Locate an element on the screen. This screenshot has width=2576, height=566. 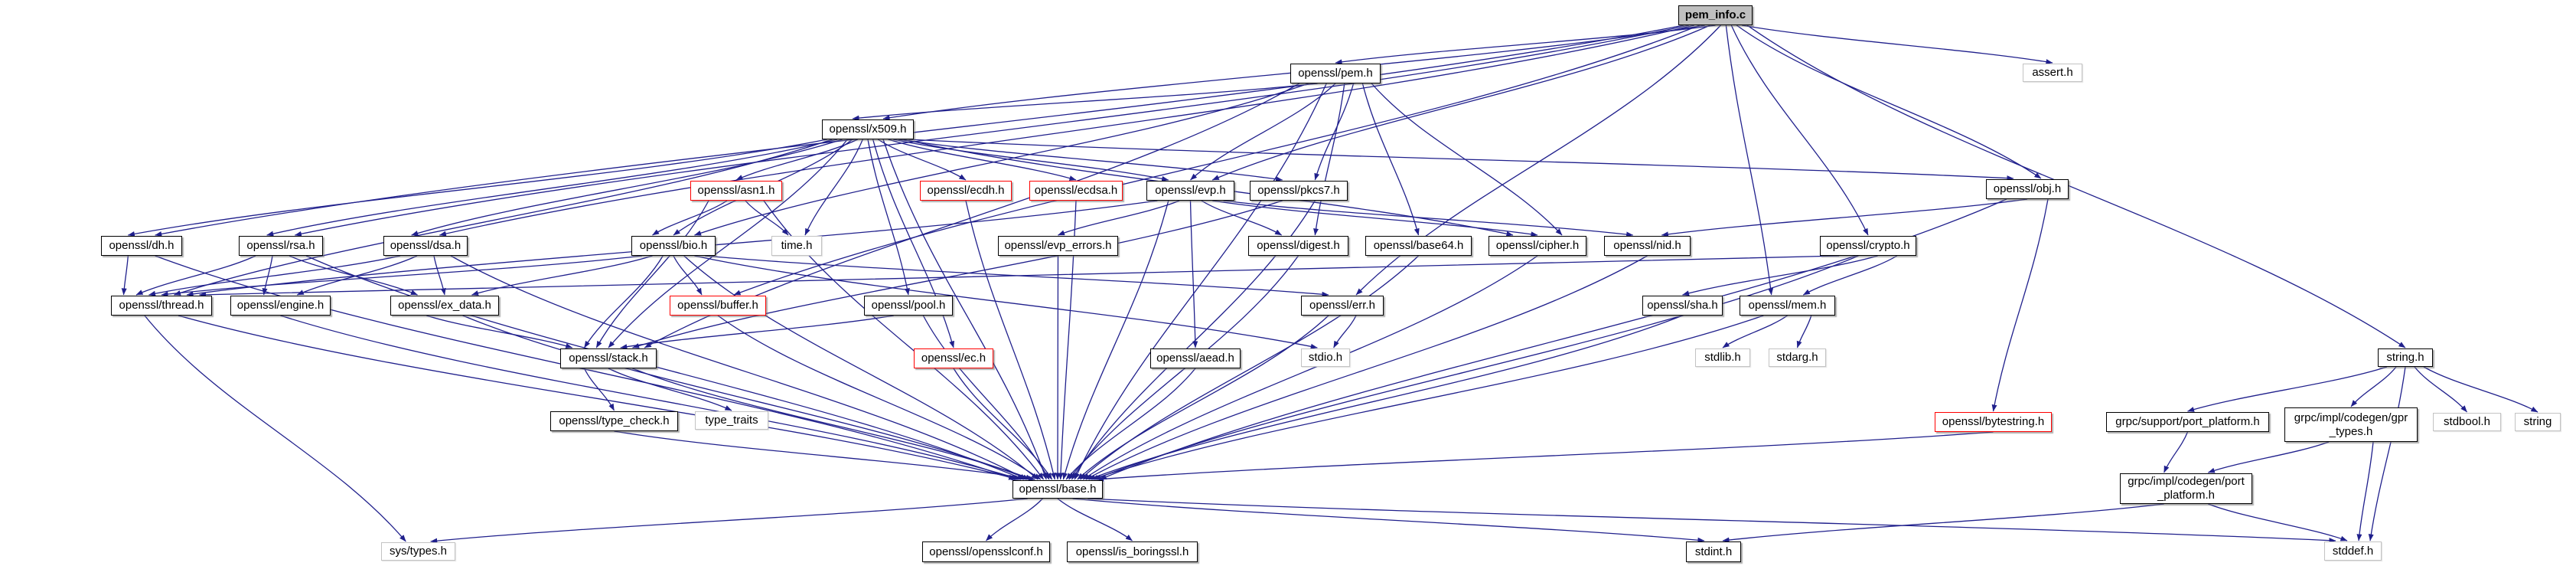
node-mem: openssl/mem.h is located at coordinates (1787, 306).